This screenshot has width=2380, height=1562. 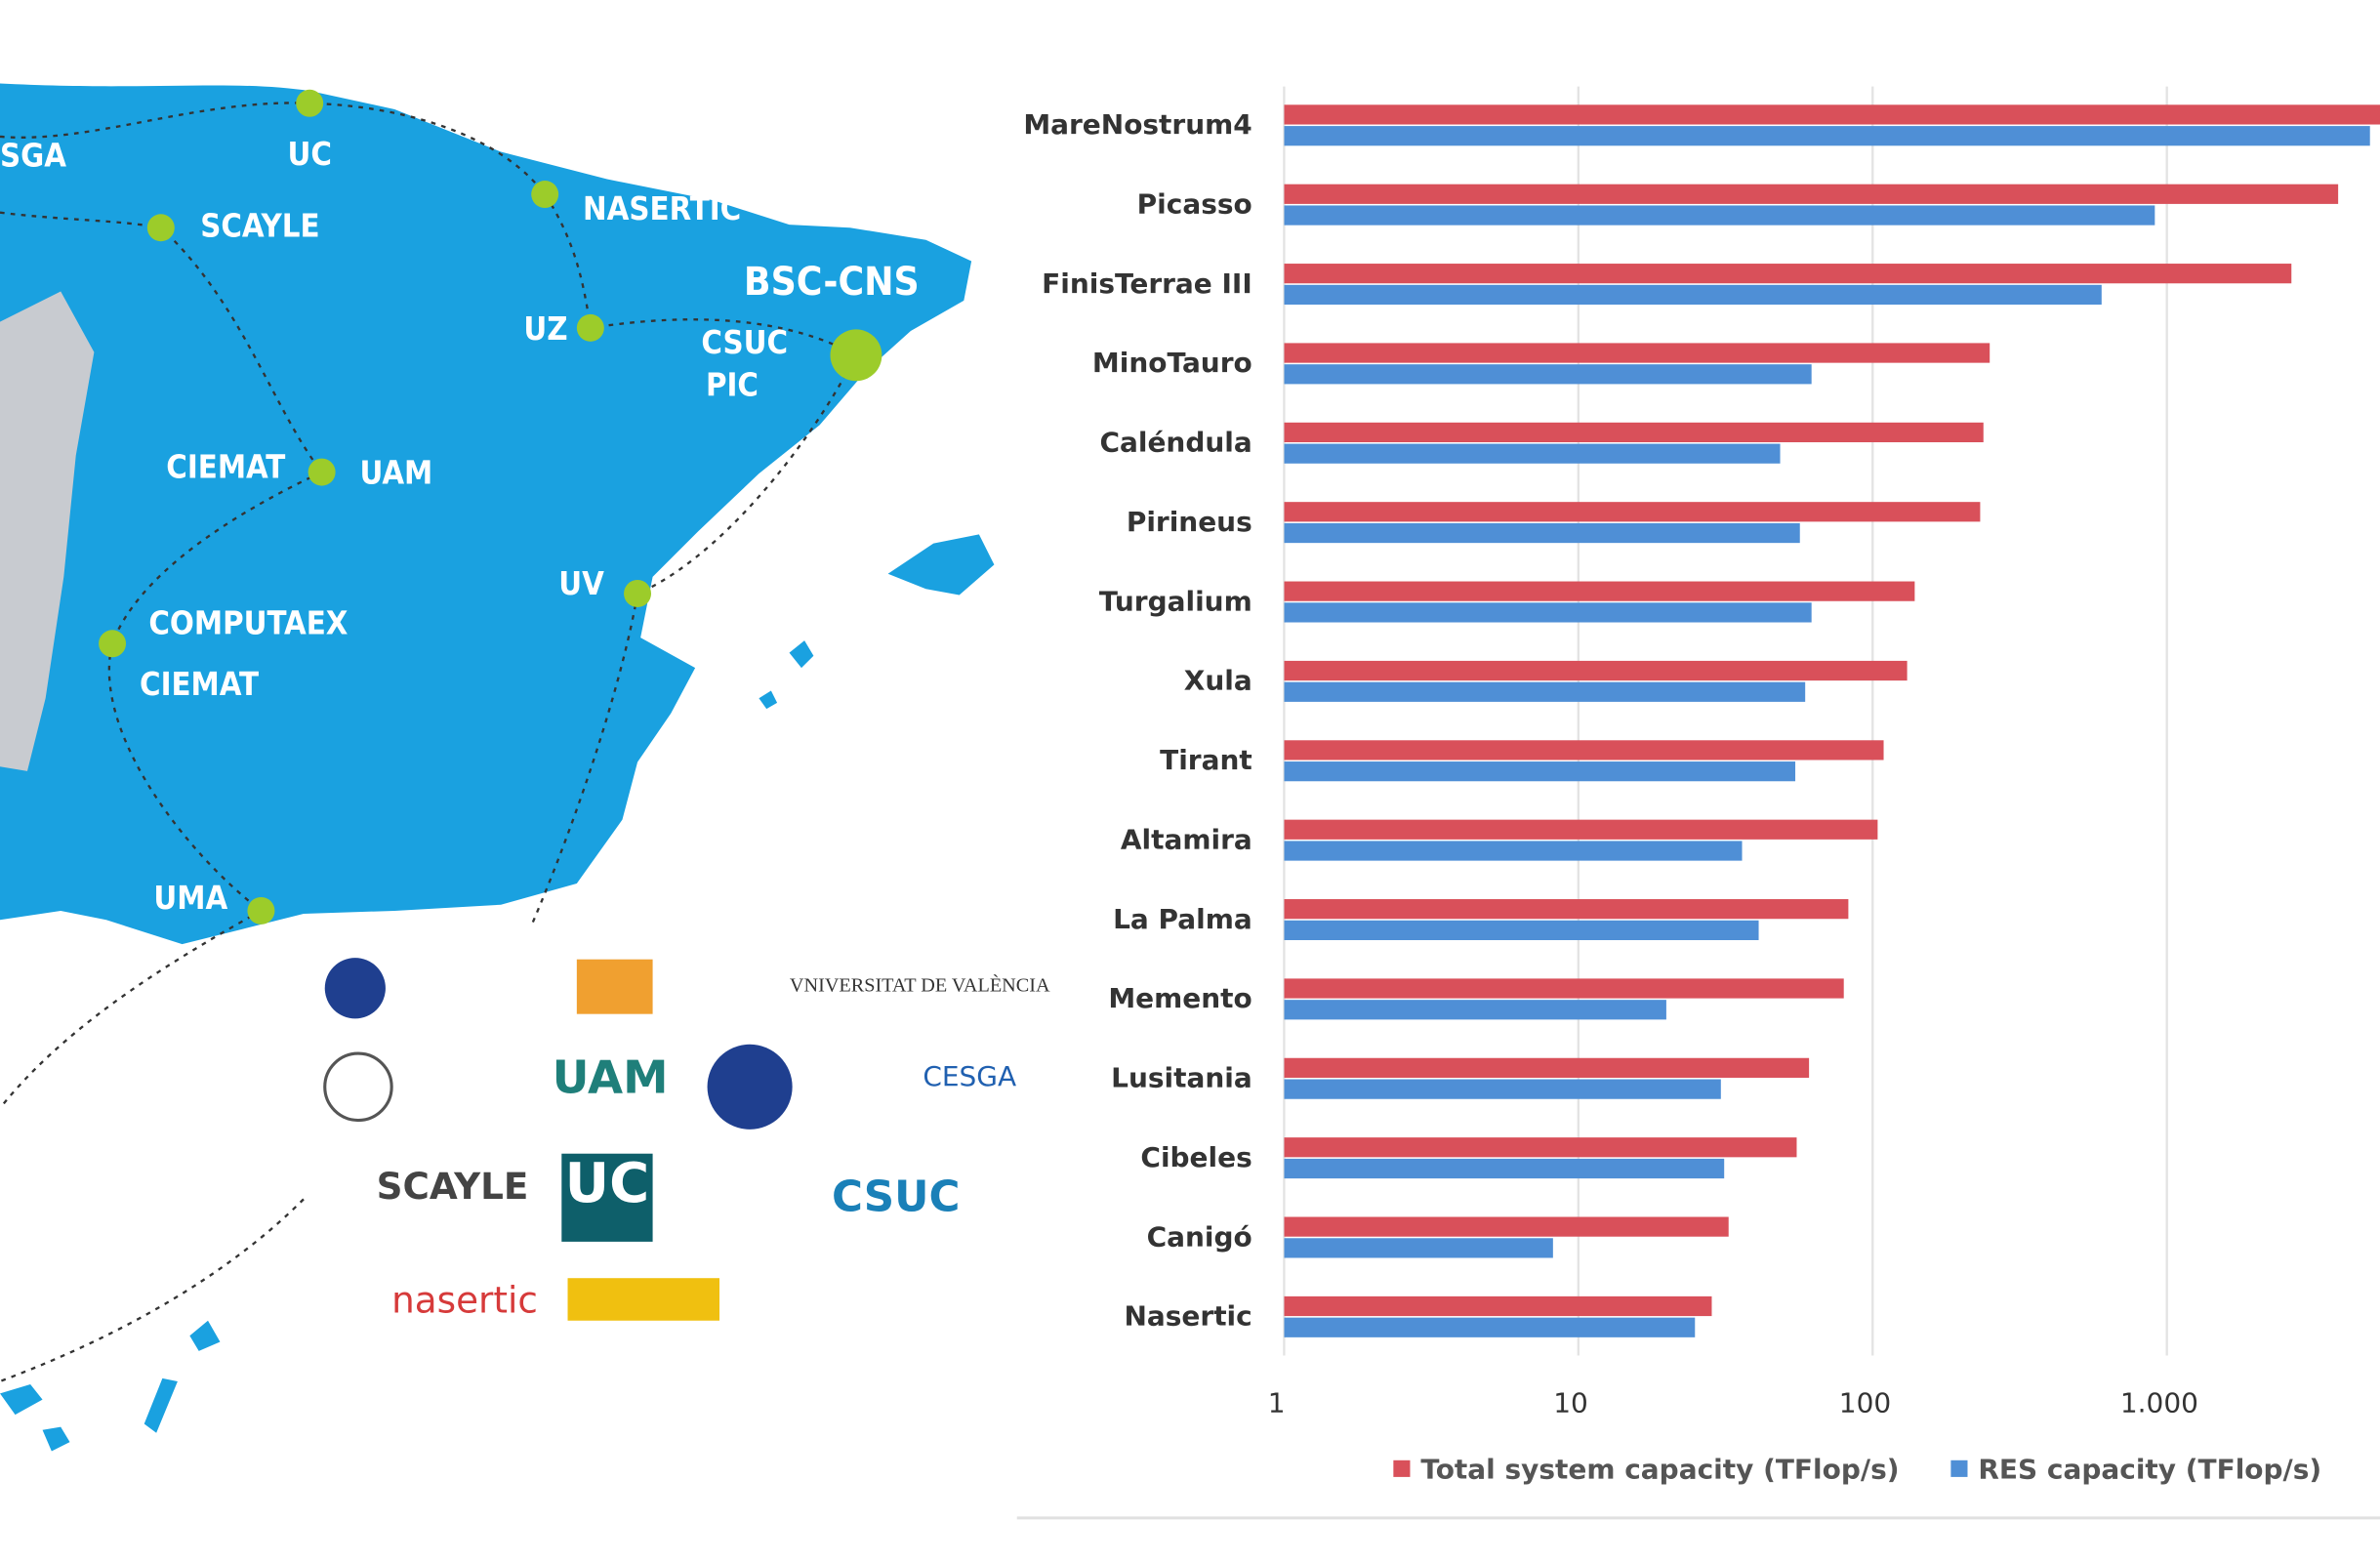 I want to click on y-tick-label: Lusitania, so click(x=1181, y=1078).